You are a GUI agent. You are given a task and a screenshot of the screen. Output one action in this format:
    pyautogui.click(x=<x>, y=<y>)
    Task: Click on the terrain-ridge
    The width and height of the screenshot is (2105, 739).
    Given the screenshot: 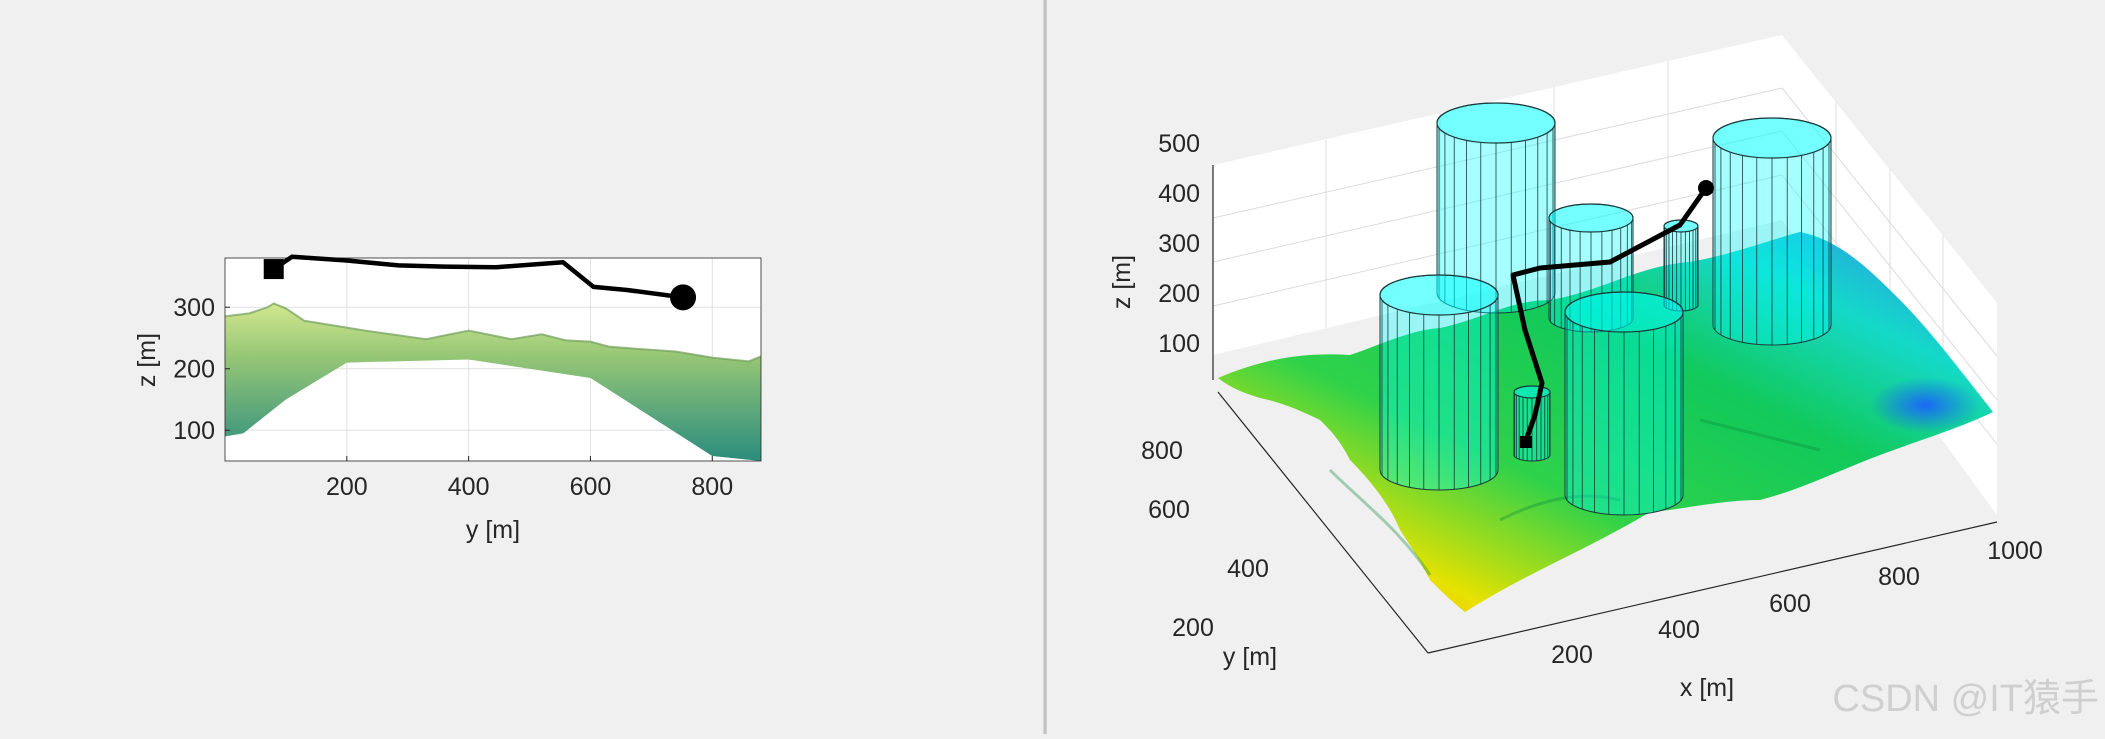 What is the action you would take?
    pyautogui.click(x=493, y=332)
    